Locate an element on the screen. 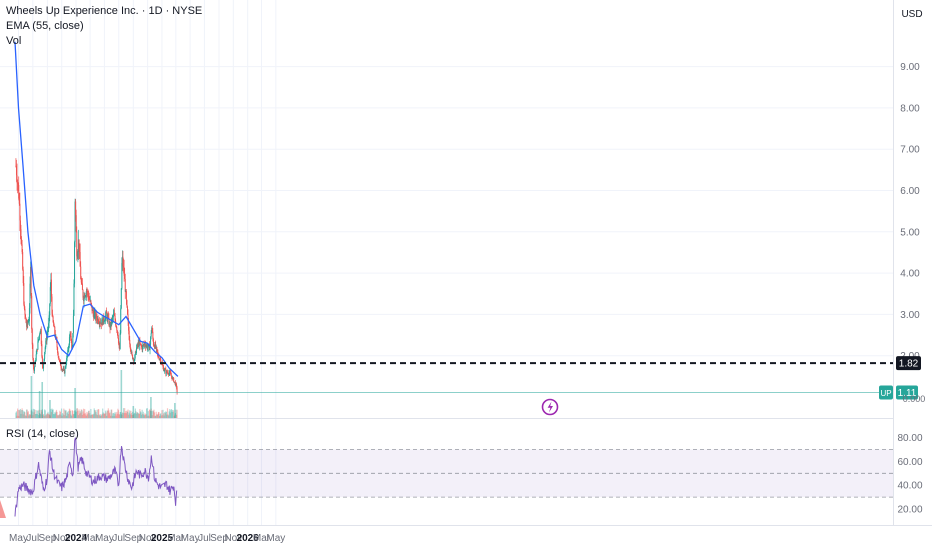 Image resolution: width=932 pixels, height=550 pixels. time-tick-label: Nov is located at coordinates (148, 538).